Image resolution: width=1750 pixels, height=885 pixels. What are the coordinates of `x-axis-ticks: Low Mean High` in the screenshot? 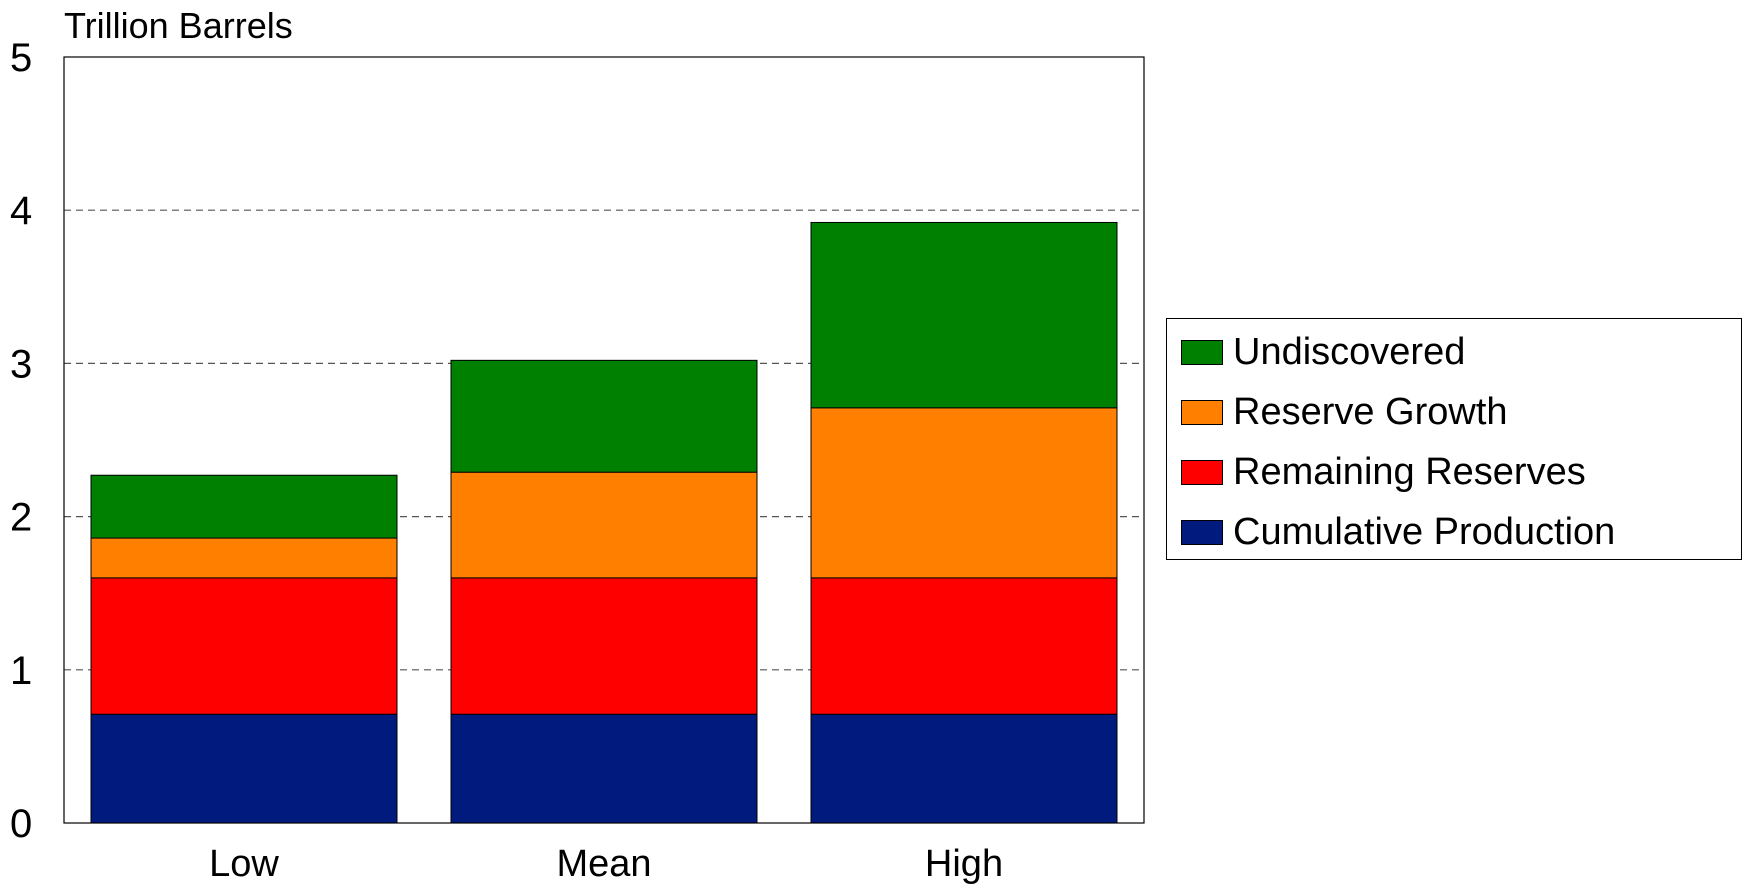 It's located at (606, 864).